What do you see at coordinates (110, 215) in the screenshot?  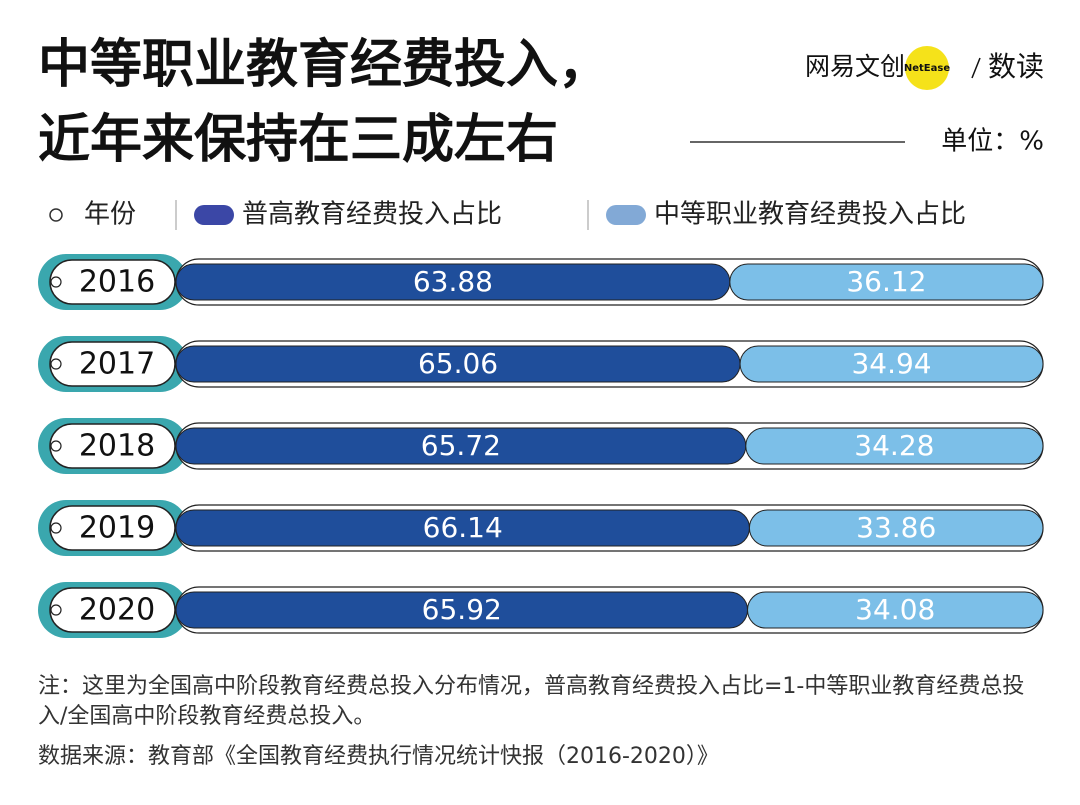 I see `legend-label: 年份` at bounding box center [110, 215].